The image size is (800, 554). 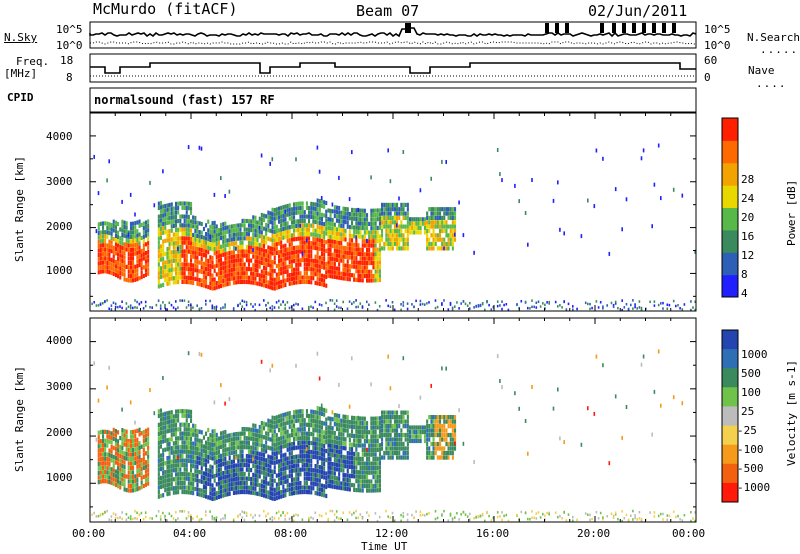 What do you see at coordinates (581, 236) in the screenshot?
I see `power-sparse-point` at bounding box center [581, 236].